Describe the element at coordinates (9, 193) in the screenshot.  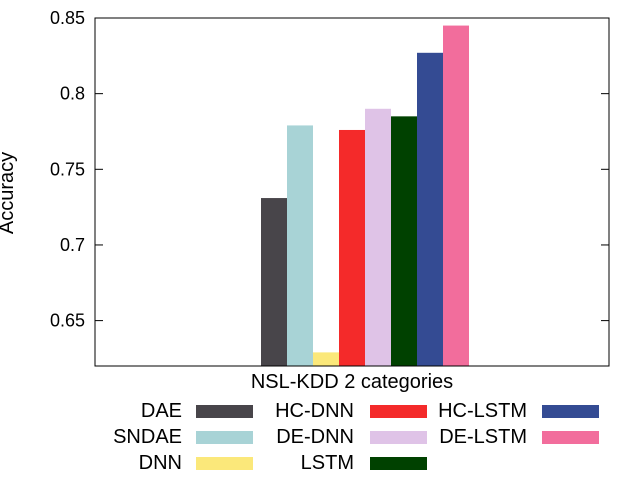
I see `y-axis-label: Accuracy` at that location.